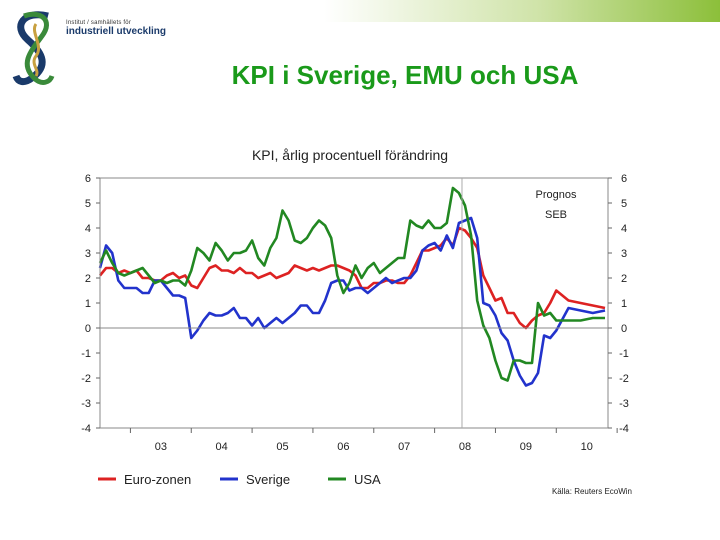 This screenshot has height=540, width=720. Describe the element at coordinates (86, 354) in the screenshot. I see `y-tick-label-left: -1` at that location.